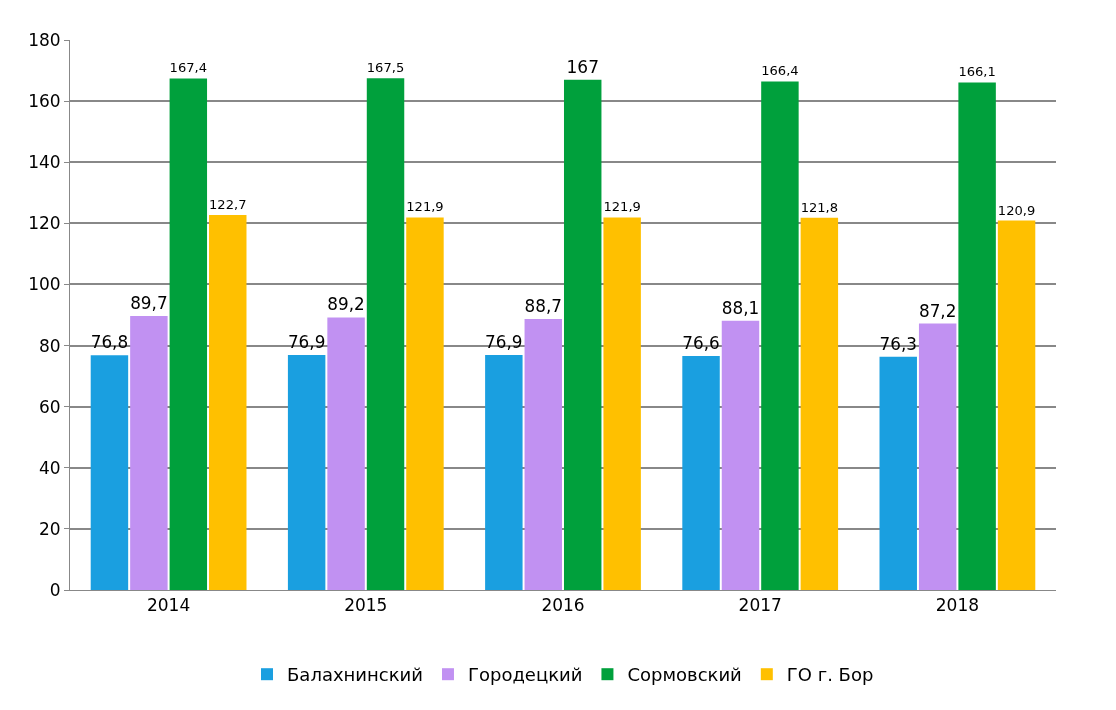 Image resolution: width=1116 pixels, height=710 pixels. I want to click on y-tick-label: 0, so click(55, 589).